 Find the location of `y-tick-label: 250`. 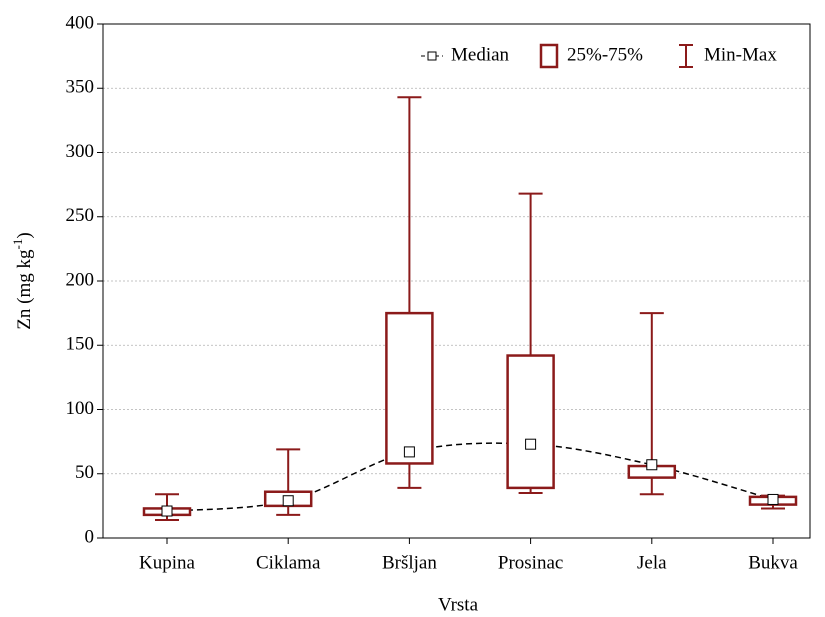

y-tick-label: 250 is located at coordinates (80, 215).